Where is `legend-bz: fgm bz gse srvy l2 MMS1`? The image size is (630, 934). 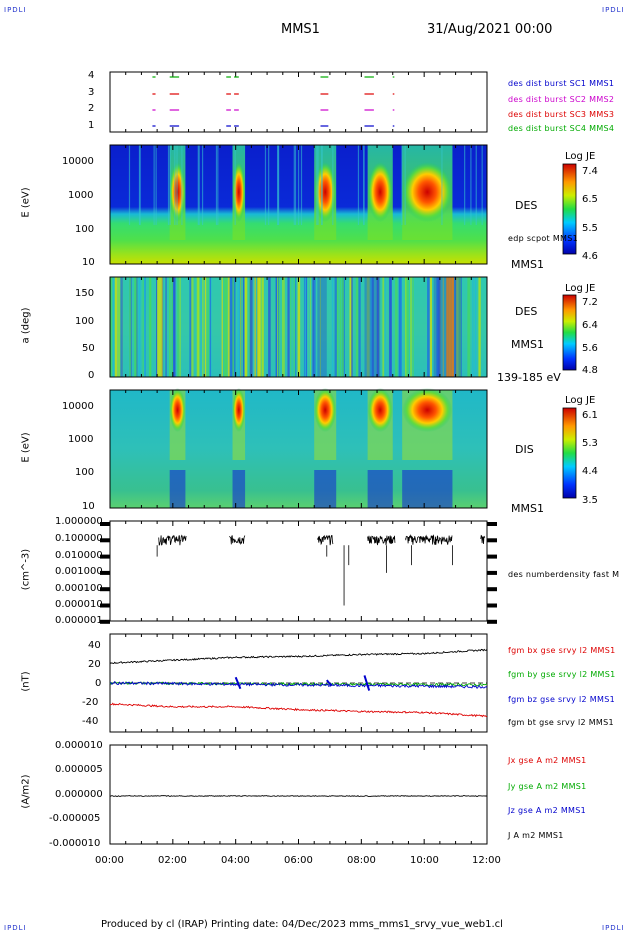 legend-bz: fgm bz gse srvy l2 MMS1 is located at coordinates (561, 699).